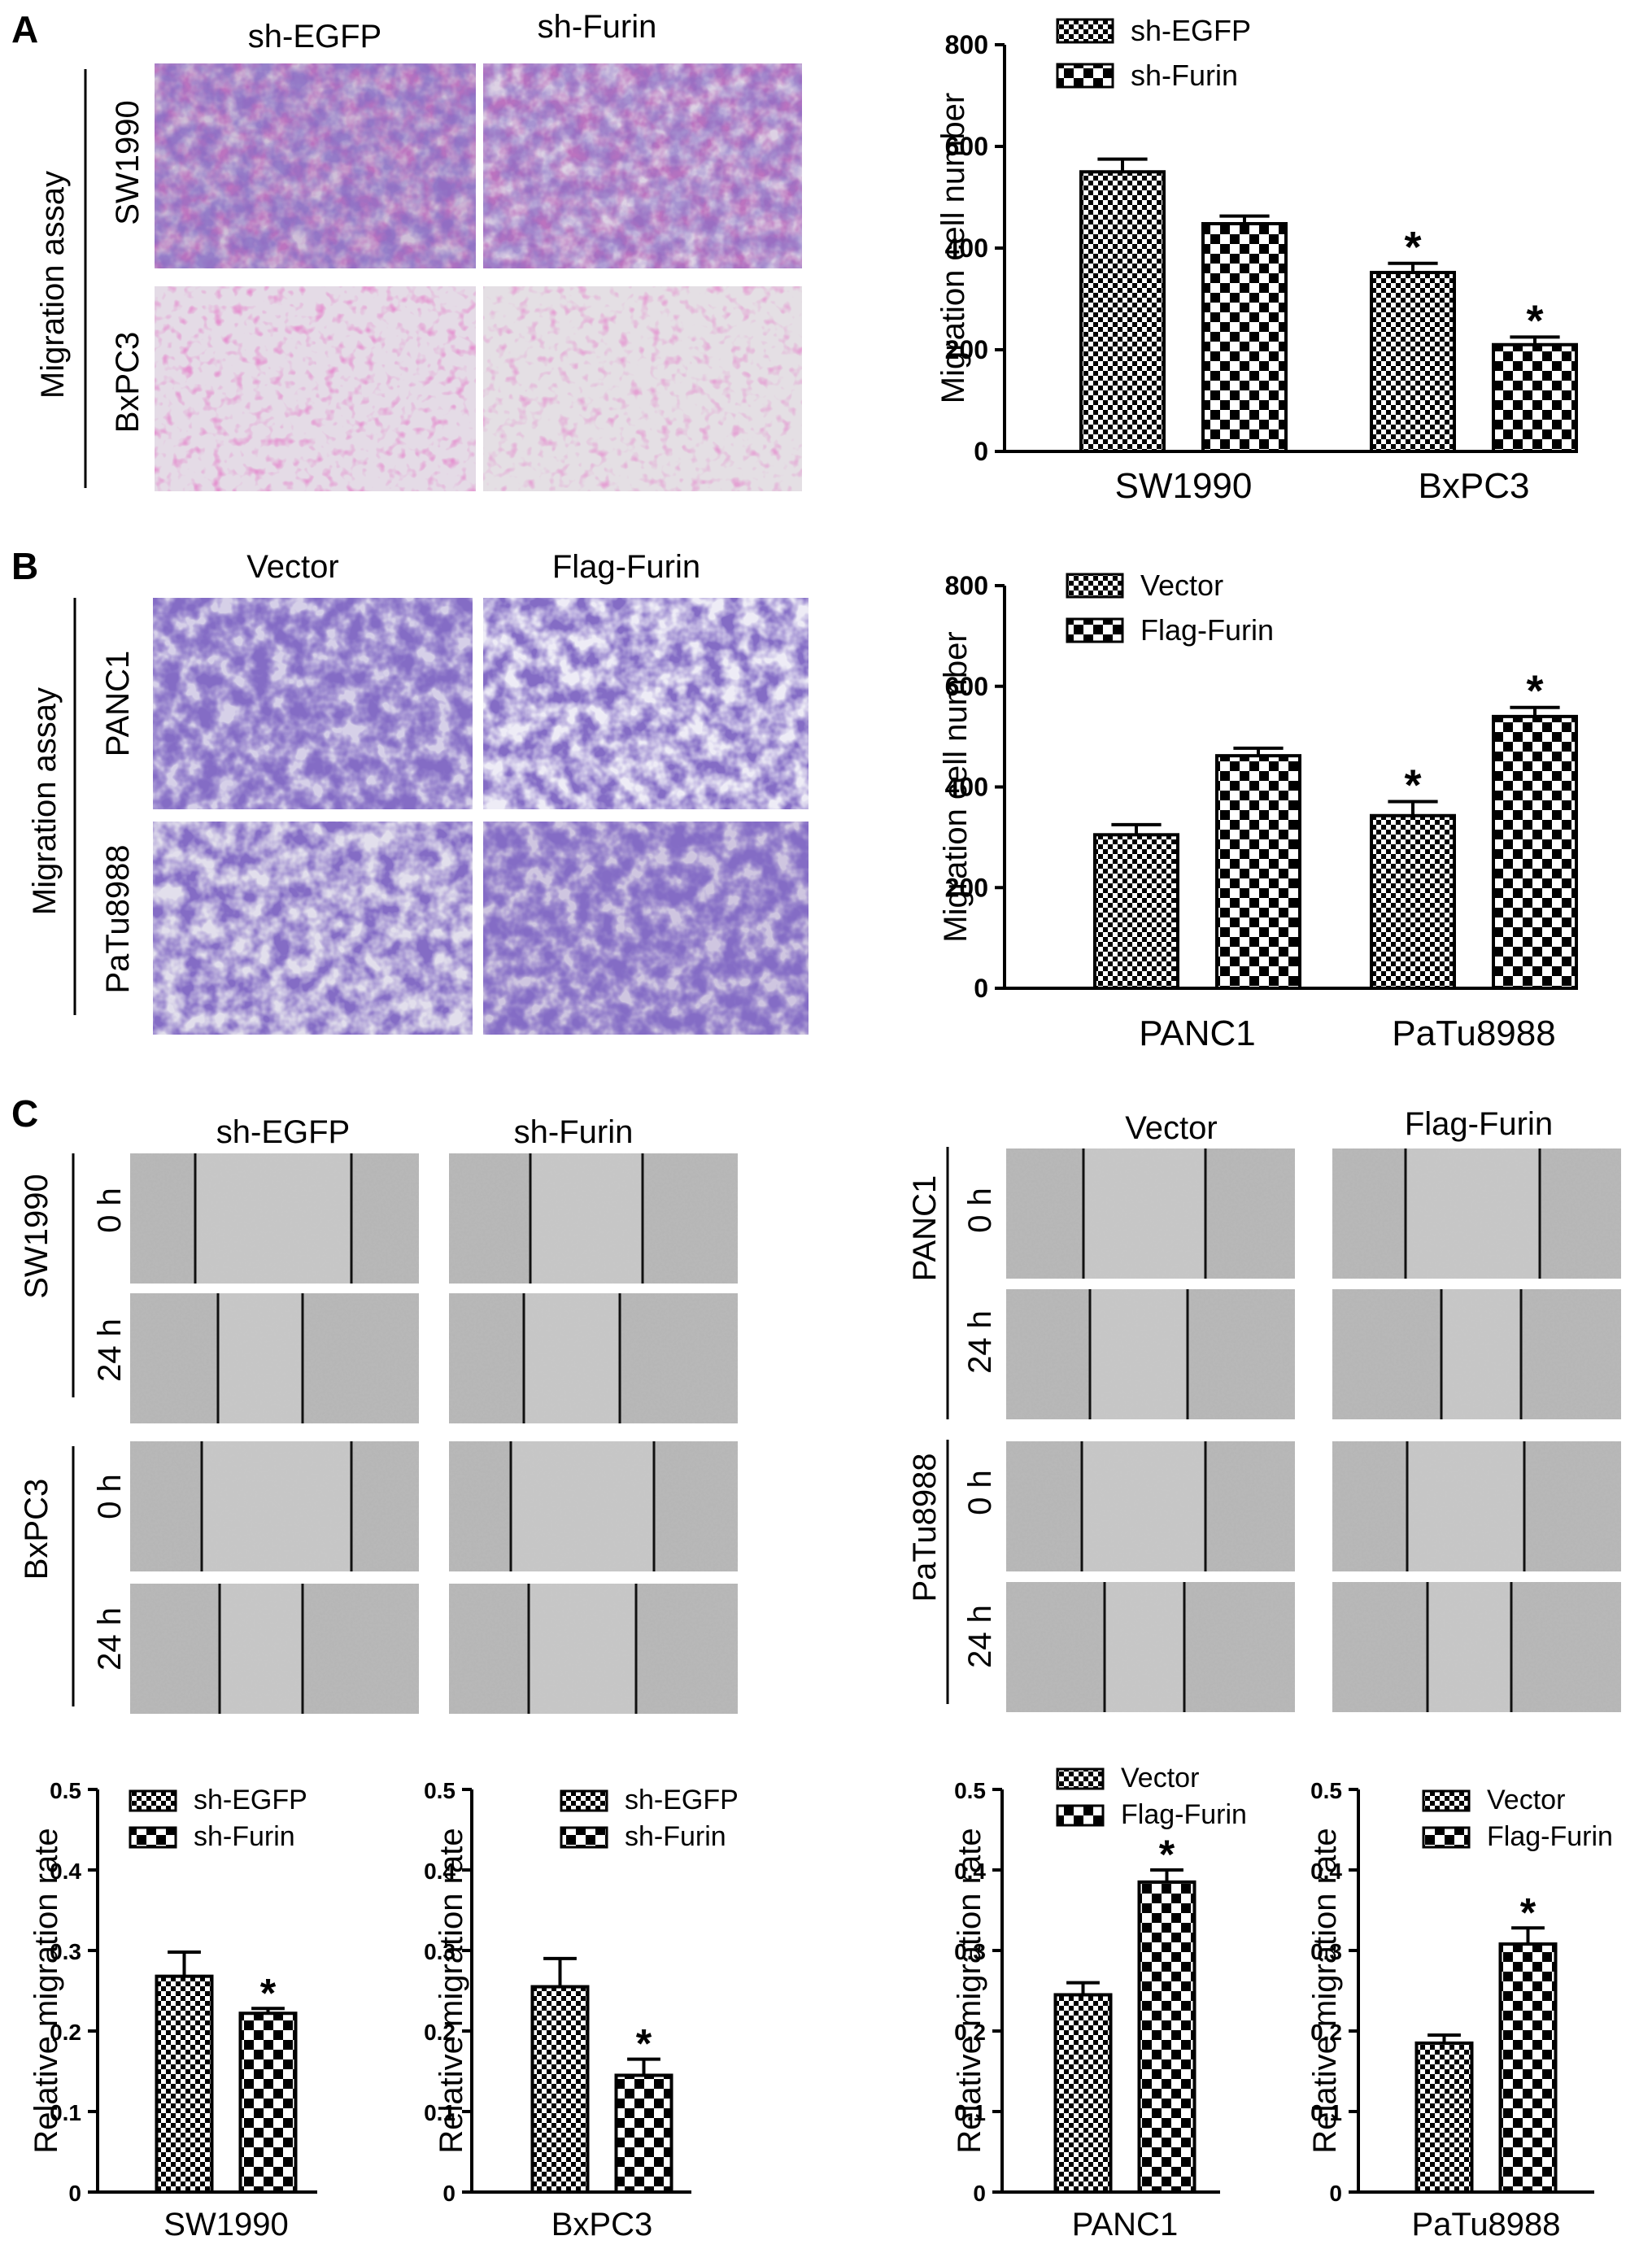 This screenshot has width=1652, height=2249. What do you see at coordinates (980, 1342) in the screenshot?
I see `panel-c-right-time-2: 24 h` at bounding box center [980, 1342].